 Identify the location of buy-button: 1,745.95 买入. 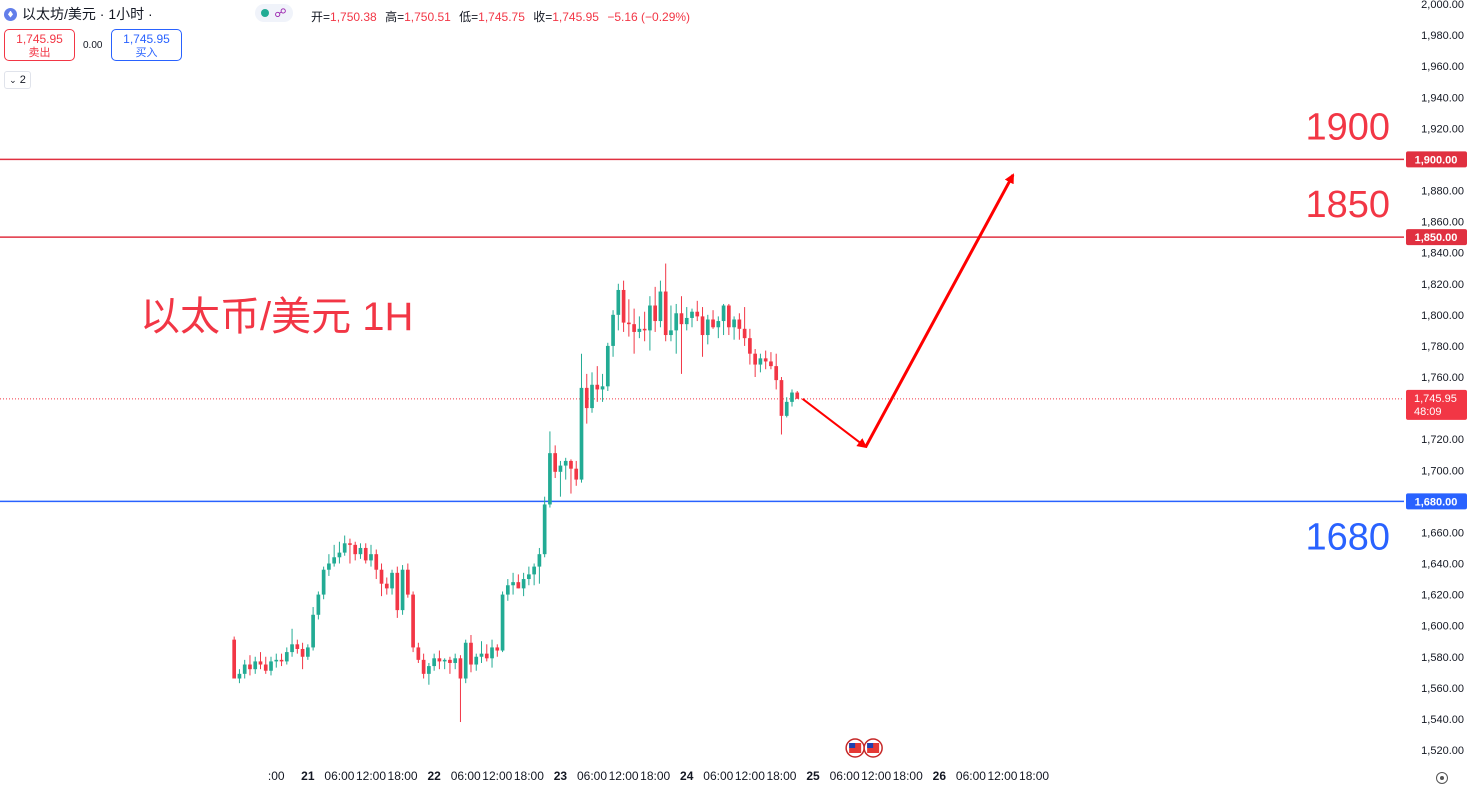
(146, 45).